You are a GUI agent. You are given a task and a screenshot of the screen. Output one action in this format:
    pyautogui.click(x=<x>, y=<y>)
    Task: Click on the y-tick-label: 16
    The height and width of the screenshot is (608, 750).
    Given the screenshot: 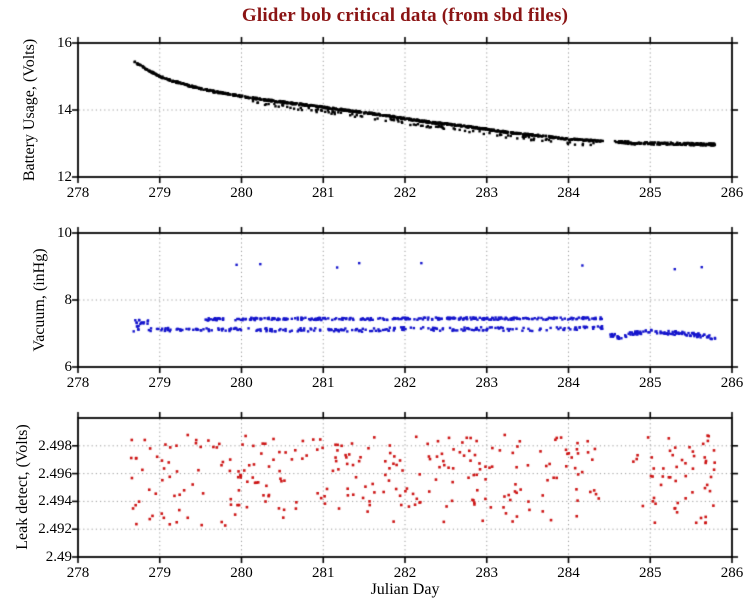 What is the action you would take?
    pyautogui.click(x=64, y=43)
    